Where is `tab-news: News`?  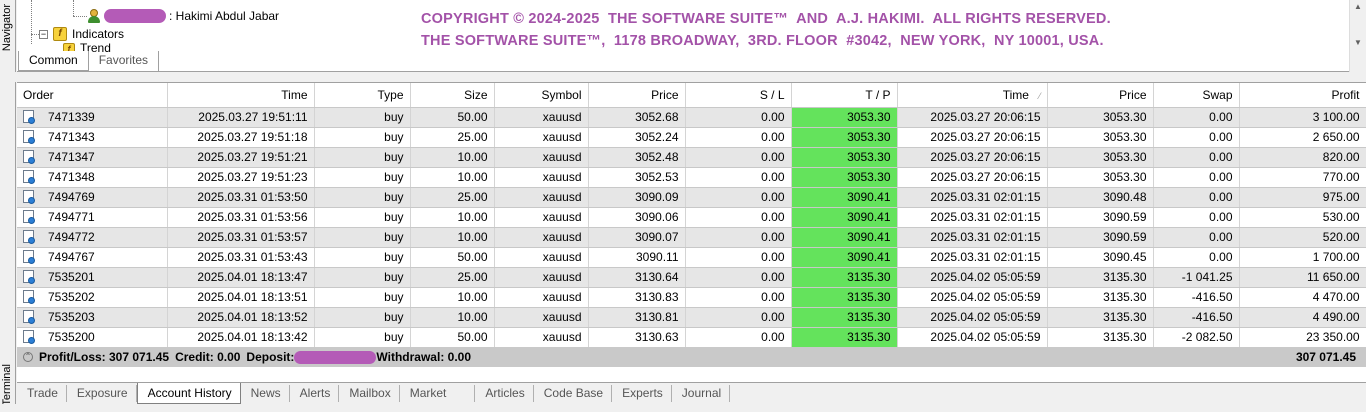
tab-news: News is located at coordinates (265, 393).